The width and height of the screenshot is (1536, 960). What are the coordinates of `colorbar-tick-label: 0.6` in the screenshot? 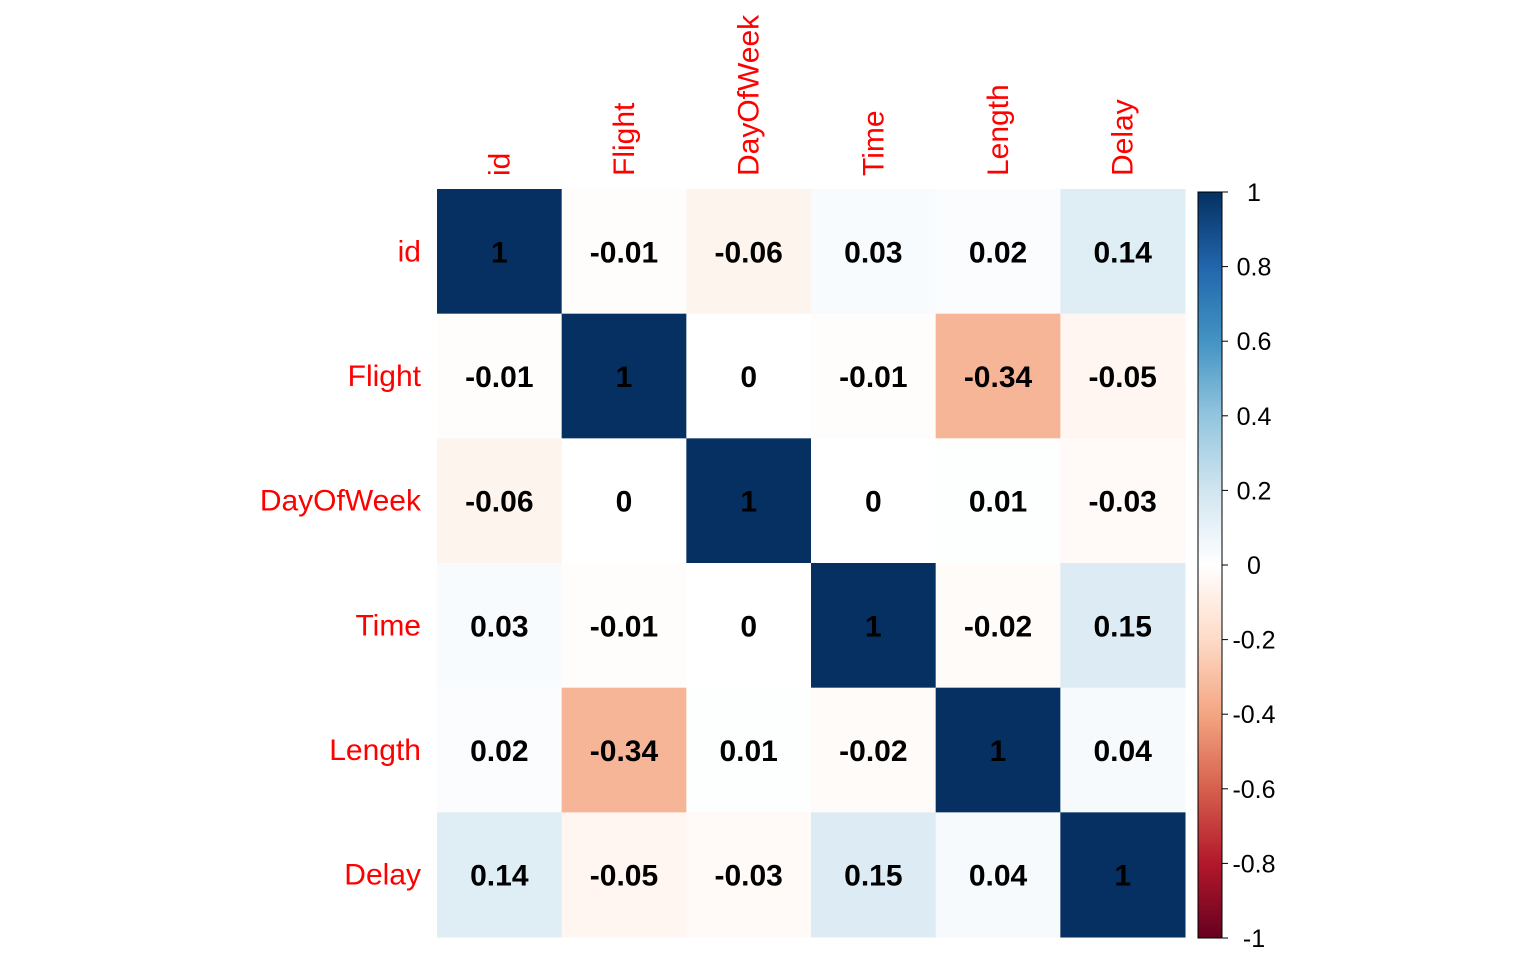 It's located at (1254, 342).